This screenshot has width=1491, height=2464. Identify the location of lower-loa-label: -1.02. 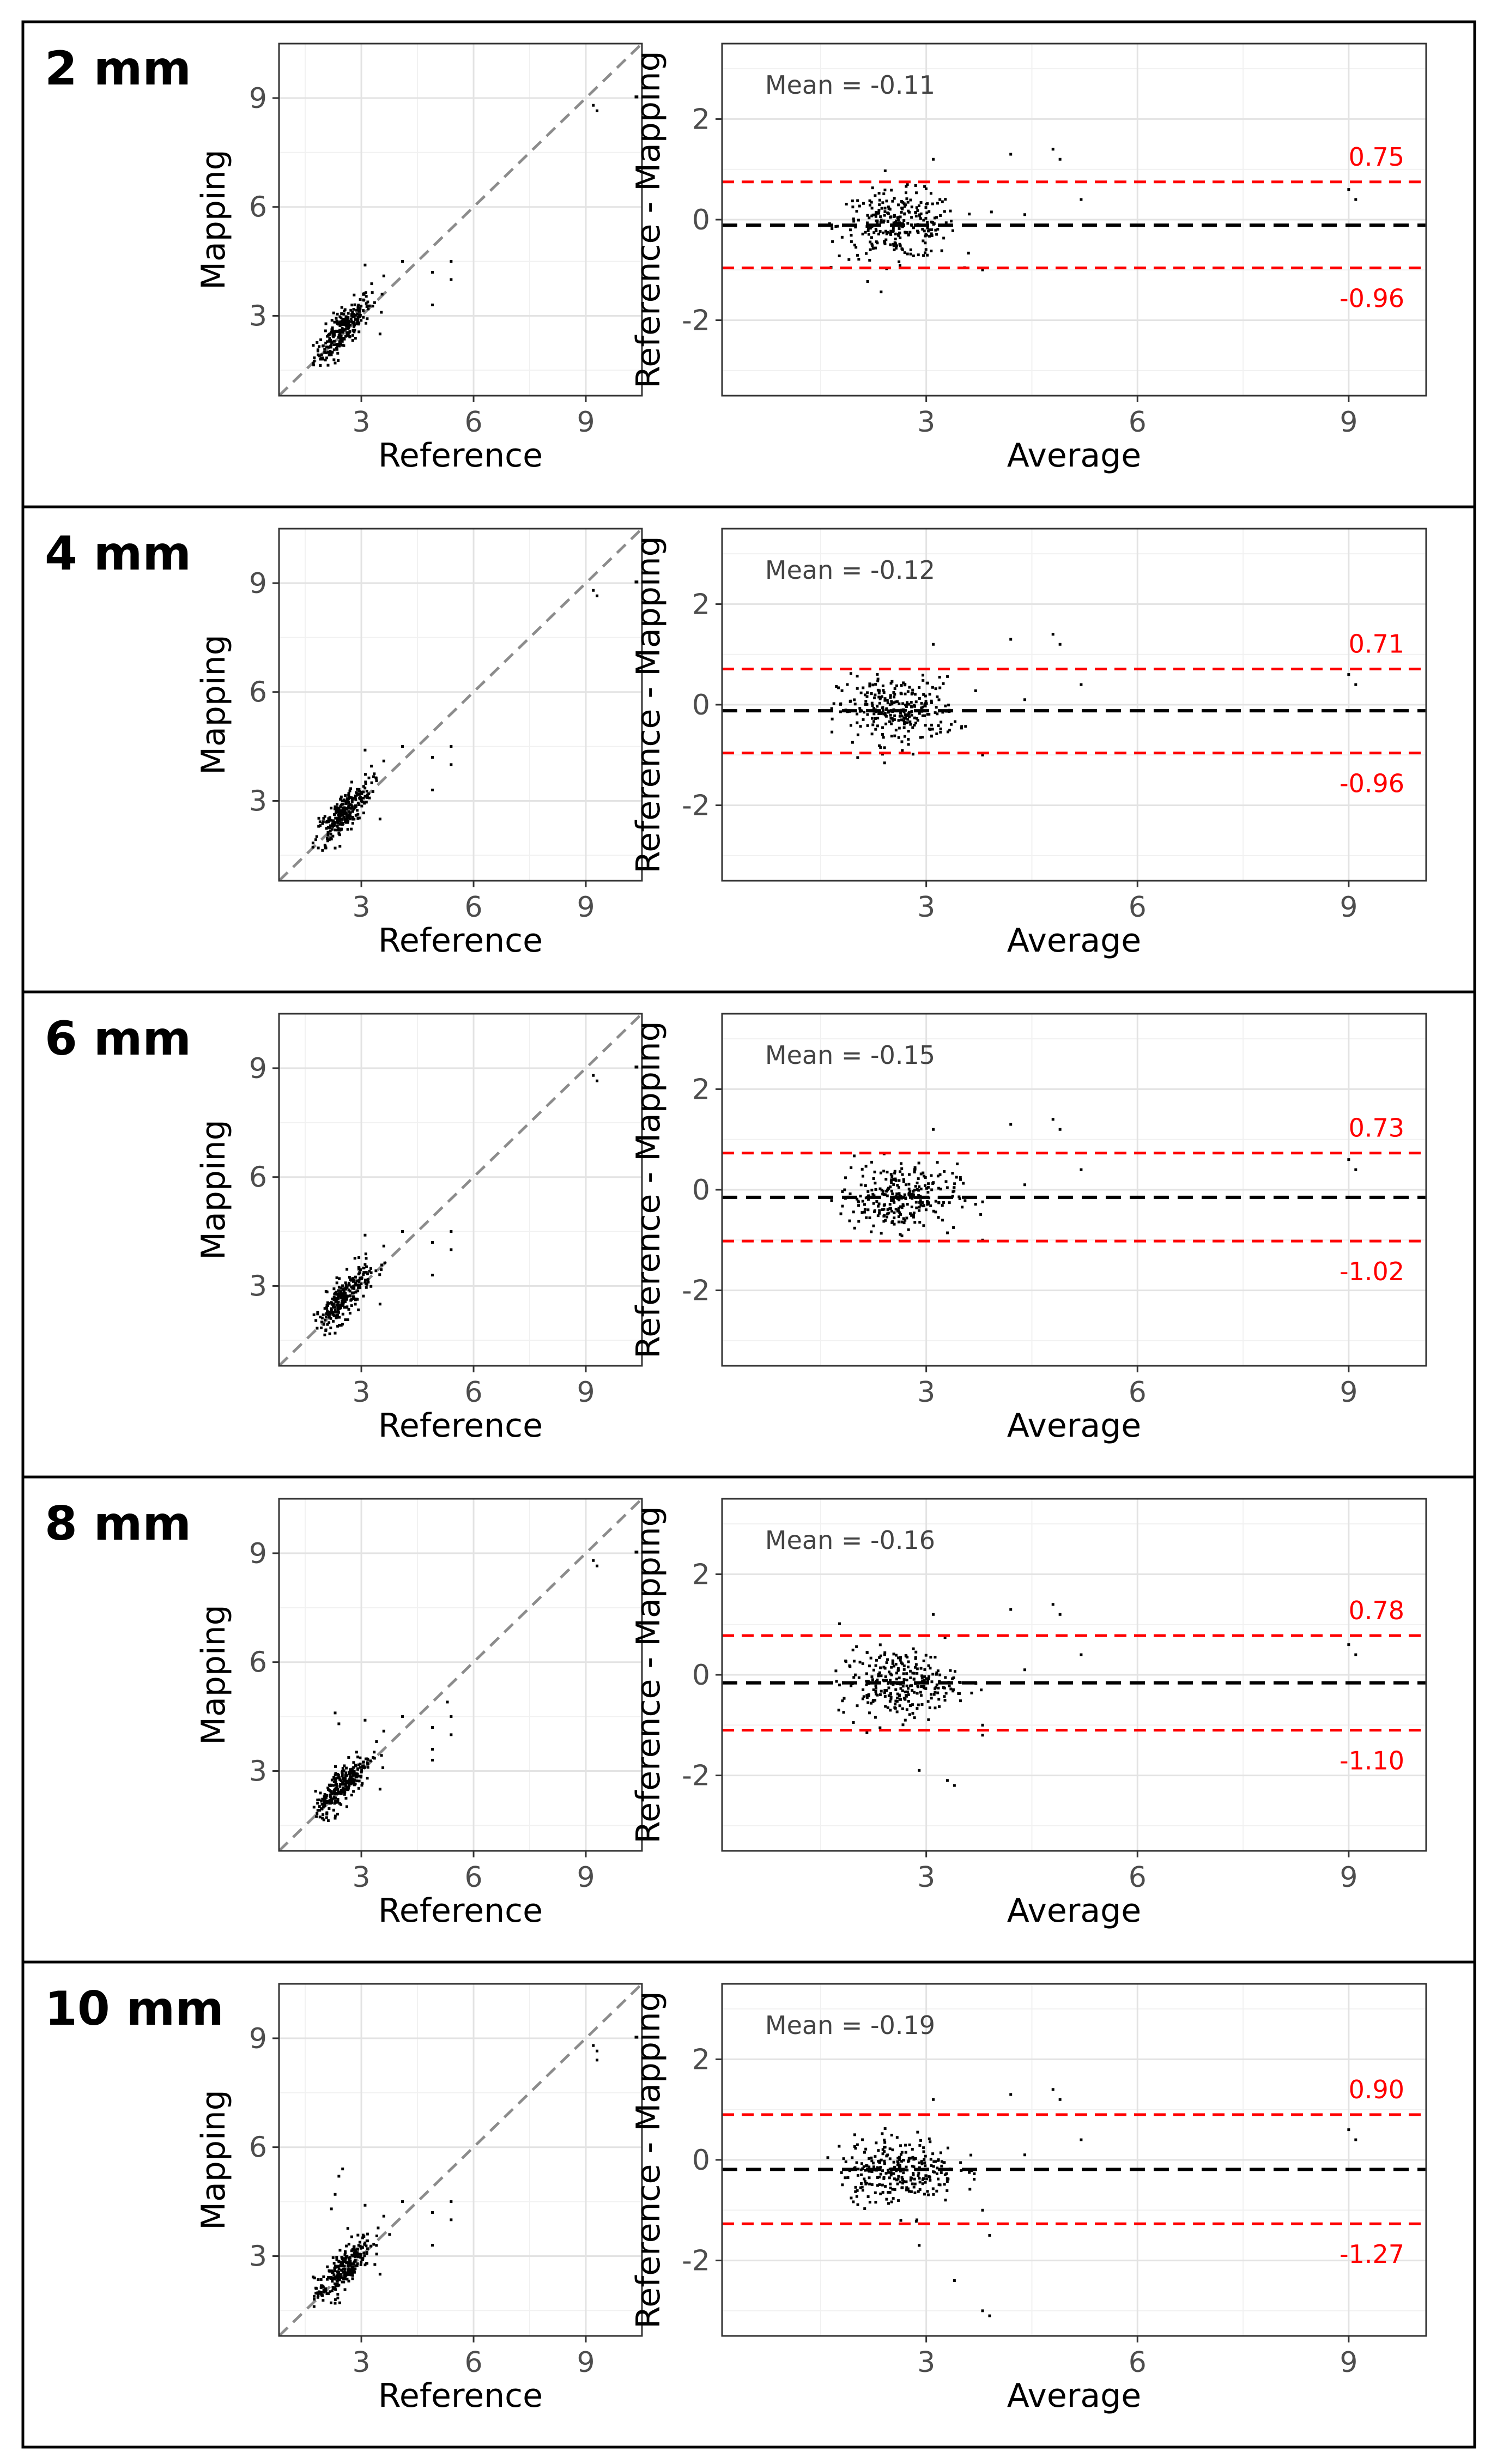
(1372, 1271).